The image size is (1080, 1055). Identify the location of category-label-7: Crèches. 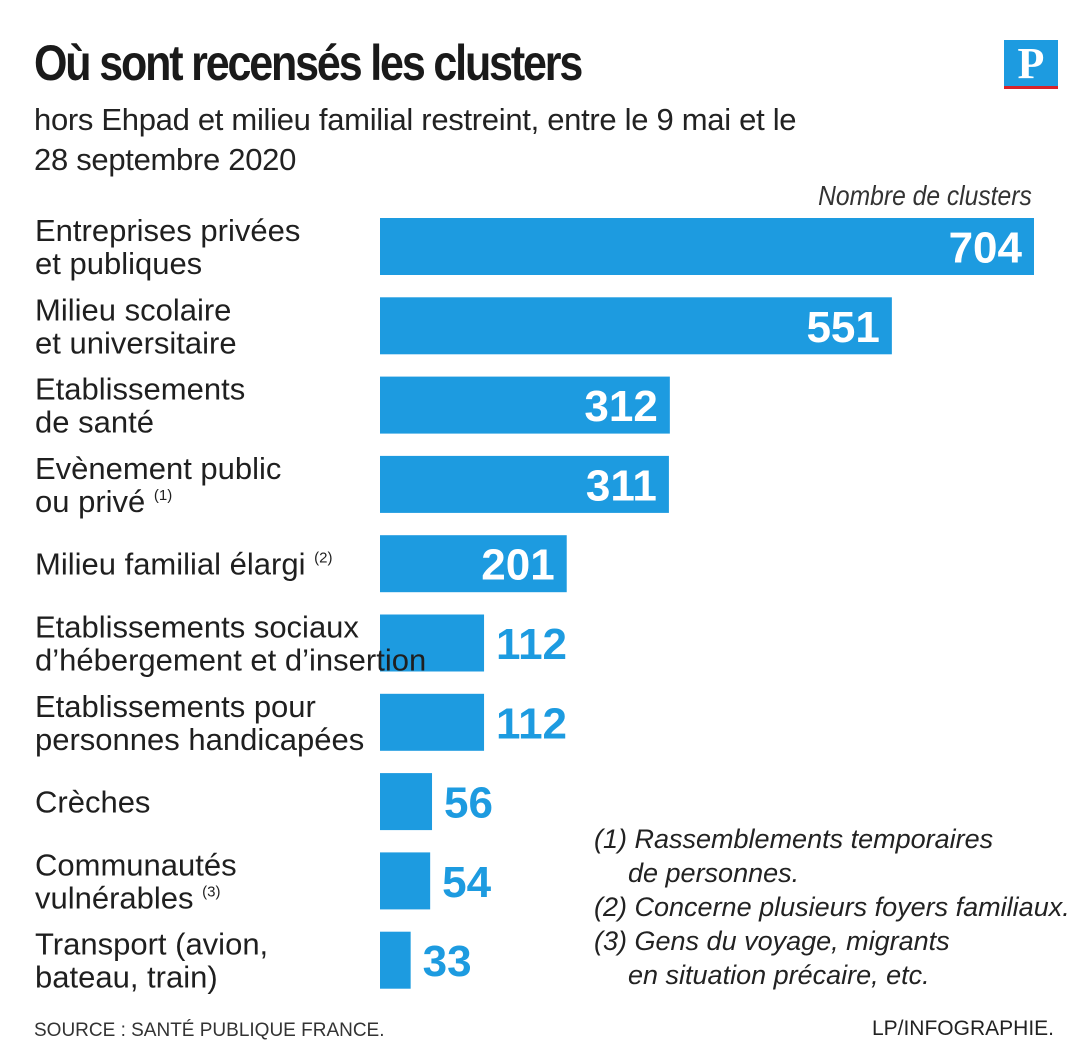
(92, 802).